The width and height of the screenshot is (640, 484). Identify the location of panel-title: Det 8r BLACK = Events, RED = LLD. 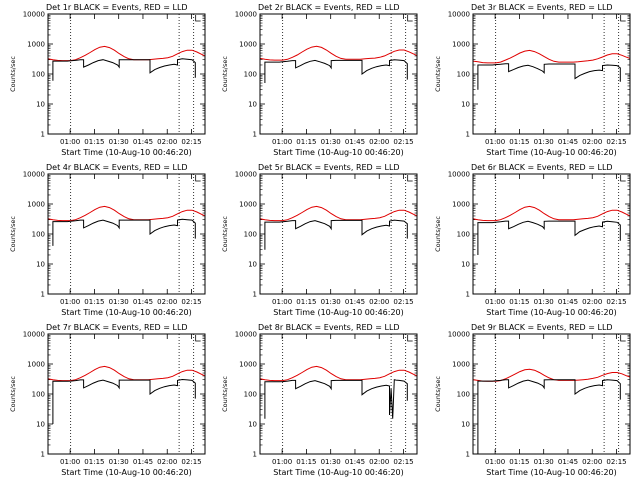
(329, 327).